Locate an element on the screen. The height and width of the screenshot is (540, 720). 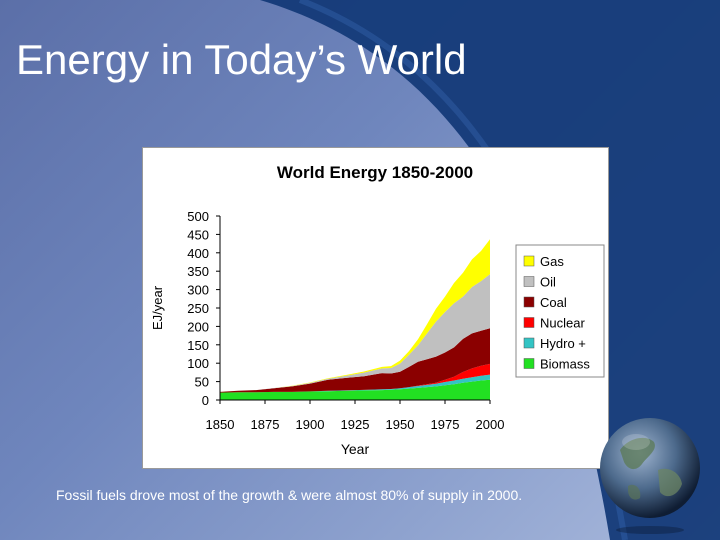
x-tick-label: 1900 is located at coordinates (310, 424).